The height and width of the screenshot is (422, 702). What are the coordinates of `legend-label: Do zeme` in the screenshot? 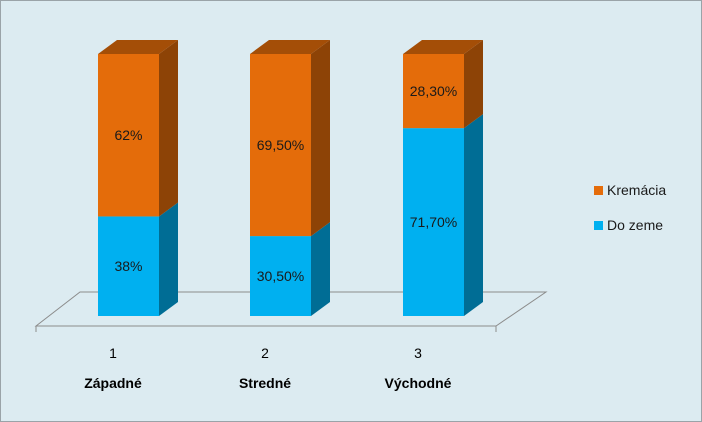 It's located at (635, 225).